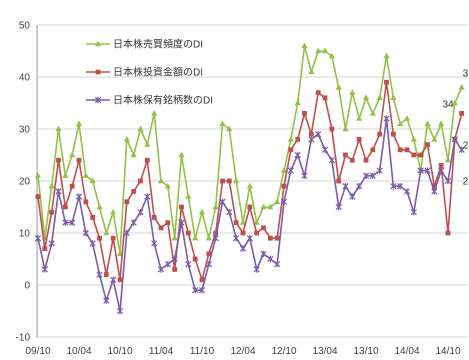 The image size is (469, 360). What do you see at coordinates (406, 351) in the screenshot?
I see `x-tick-label: 14/04` at bounding box center [406, 351].